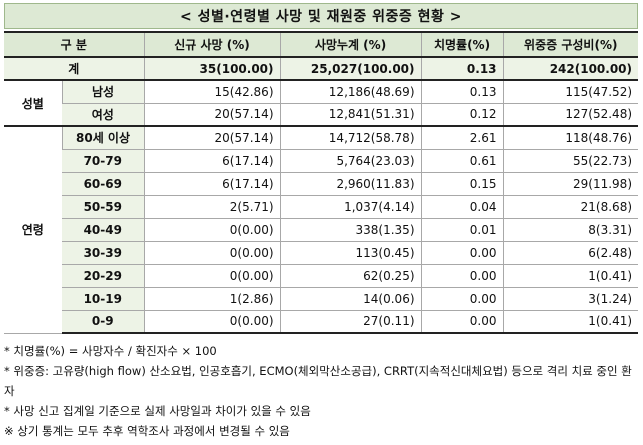 This screenshot has height=445, width=643. Describe the element at coordinates (462, 115) in the screenshot. I see `fatality-cell: 0.12` at that location.